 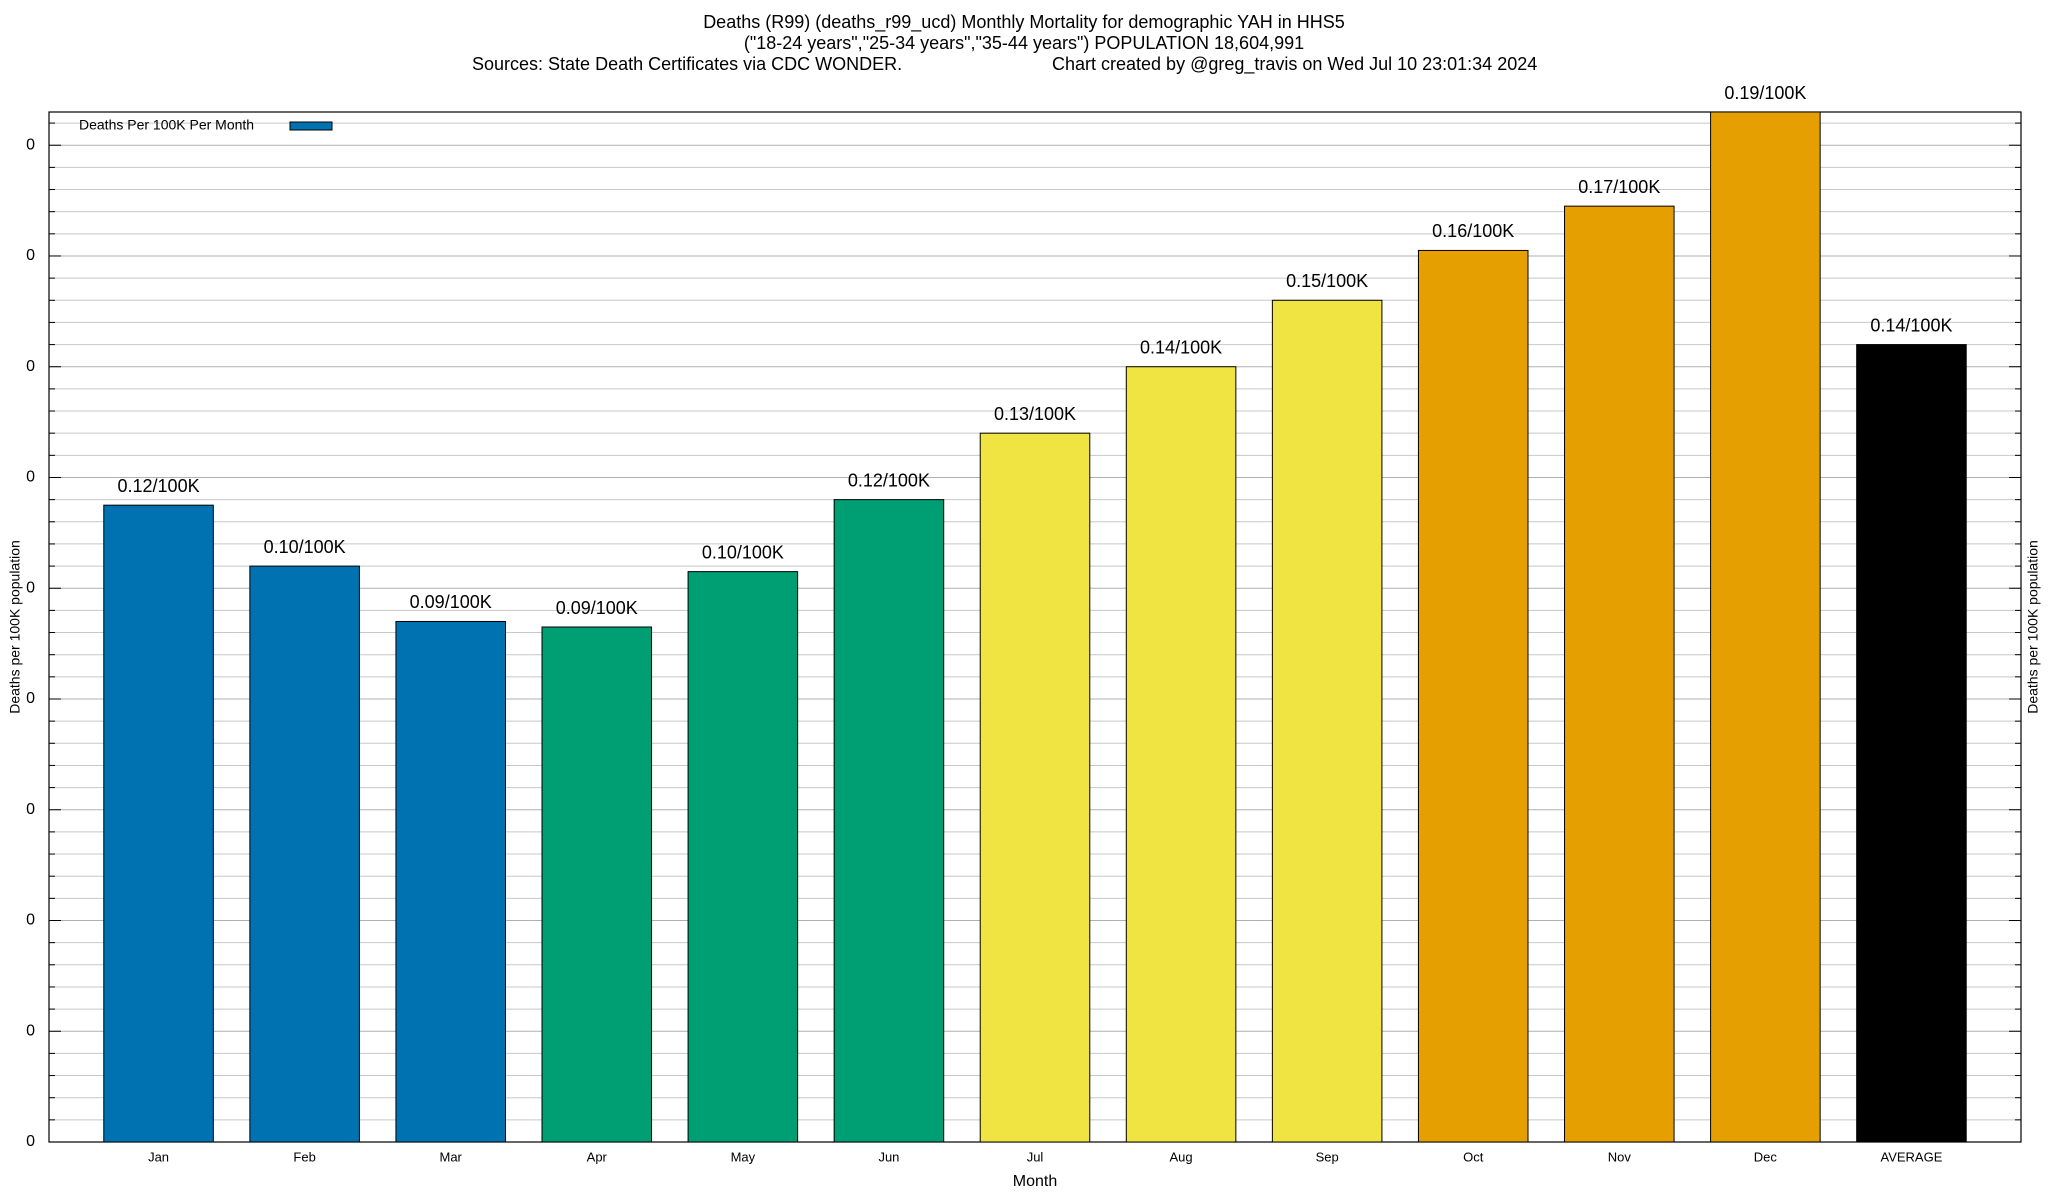 I want to click on value-label: 0.13/100K, so click(x=1035, y=414).